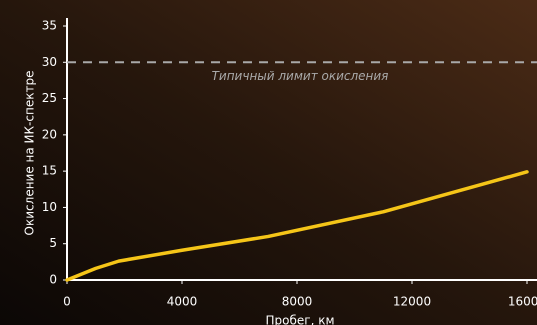  What do you see at coordinates (297, 302) in the screenshot?
I see `x-tick-label: 8000` at bounding box center [297, 302].